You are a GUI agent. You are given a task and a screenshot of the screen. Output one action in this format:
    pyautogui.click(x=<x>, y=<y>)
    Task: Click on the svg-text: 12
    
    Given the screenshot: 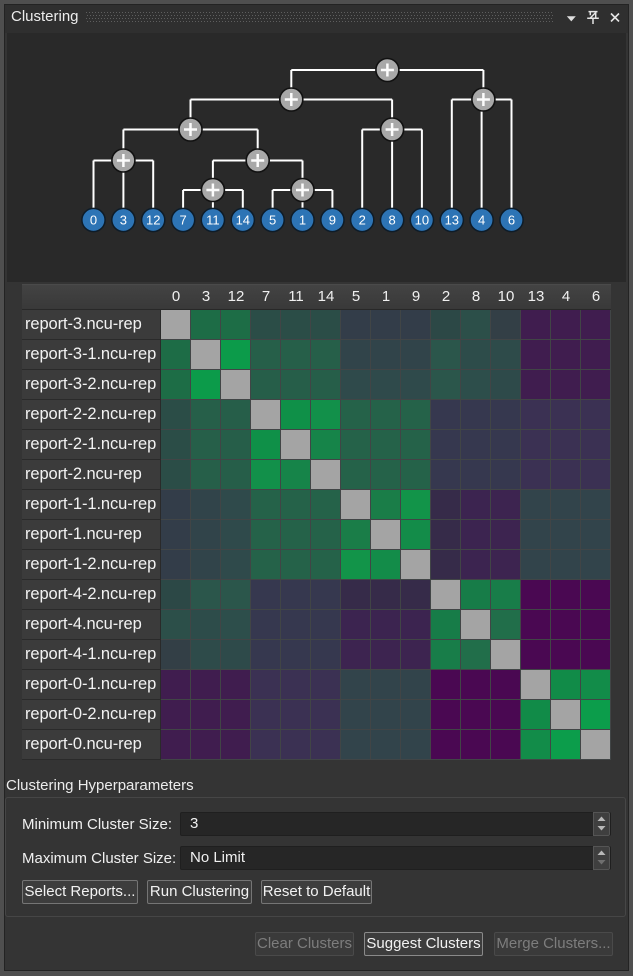 What is the action you would take?
    pyautogui.click(x=153, y=220)
    